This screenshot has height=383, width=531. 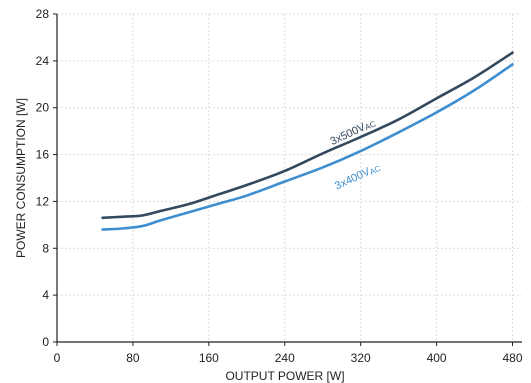 I want to click on y-tick-label: 16, so click(x=43, y=155).